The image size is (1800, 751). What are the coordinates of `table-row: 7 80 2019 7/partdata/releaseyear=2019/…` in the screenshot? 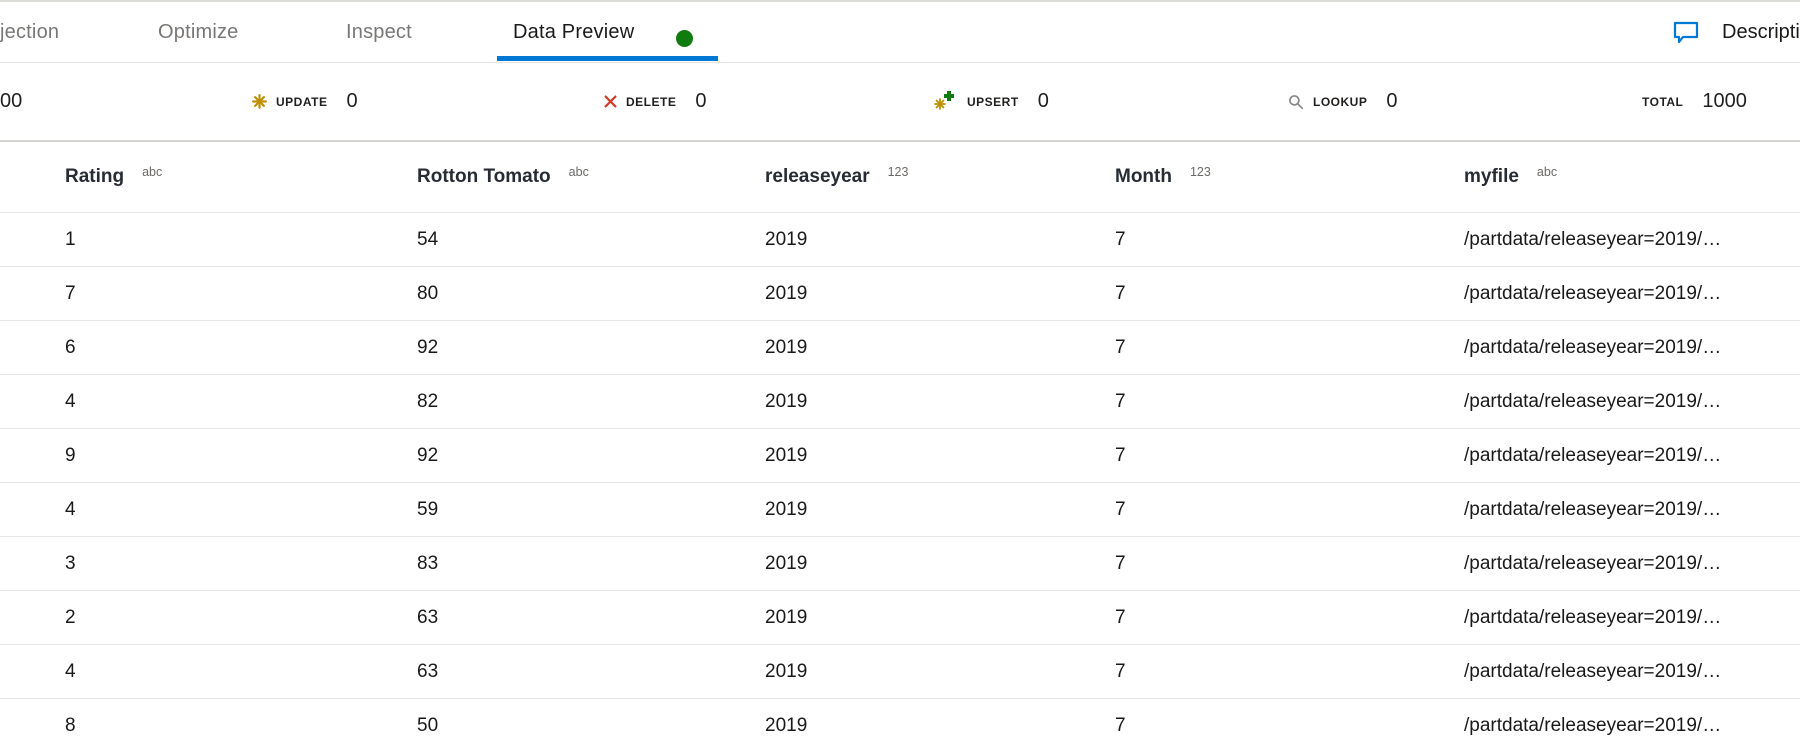 It's located at (900, 293).